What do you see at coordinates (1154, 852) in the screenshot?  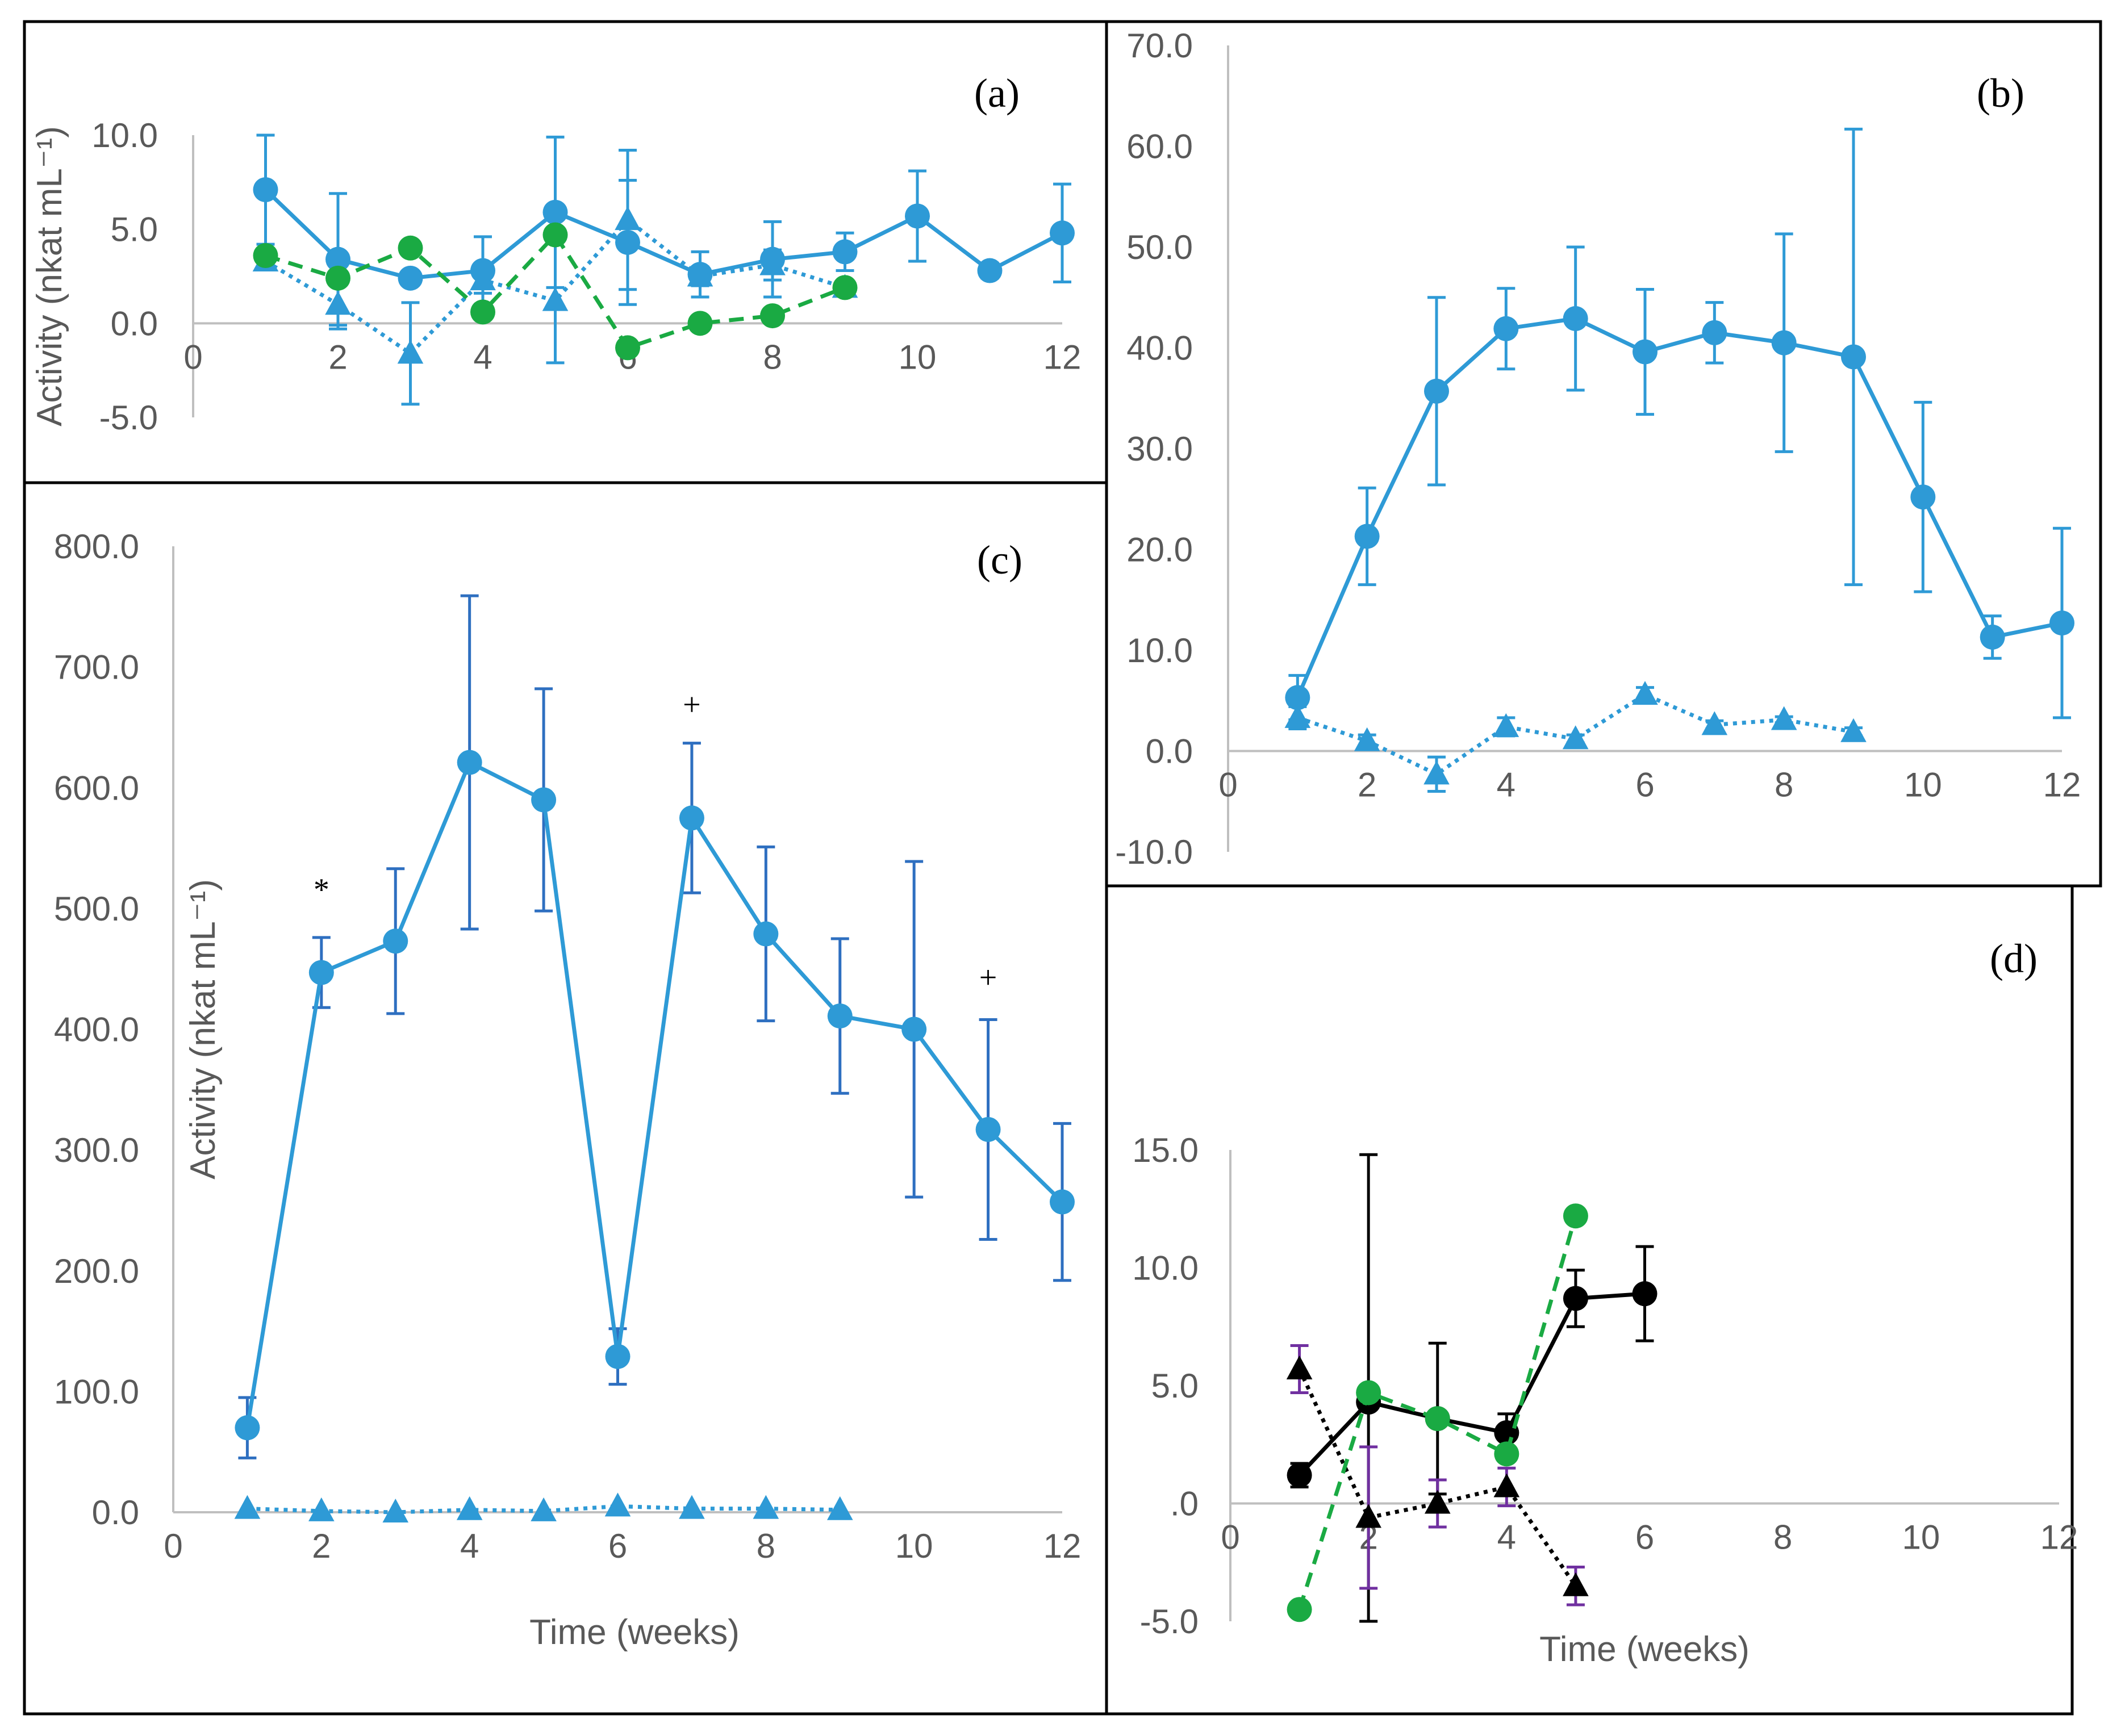 I see `y-tick-label: -10.0` at bounding box center [1154, 852].